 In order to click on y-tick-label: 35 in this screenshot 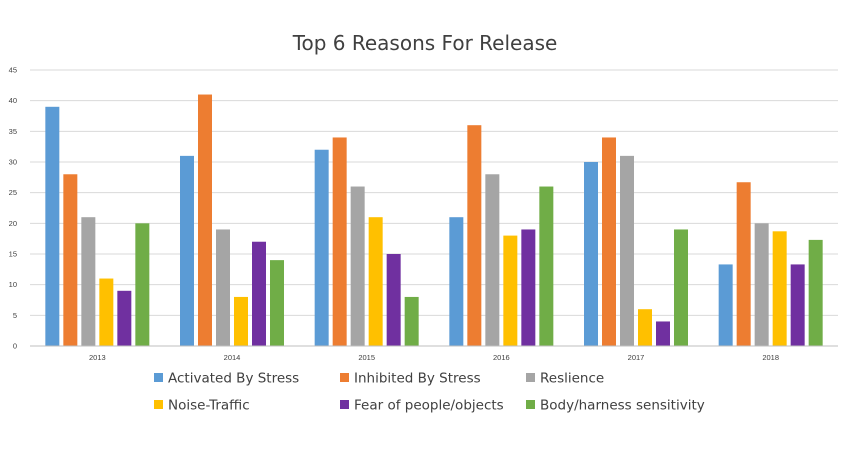, I will do `click(13, 131)`.